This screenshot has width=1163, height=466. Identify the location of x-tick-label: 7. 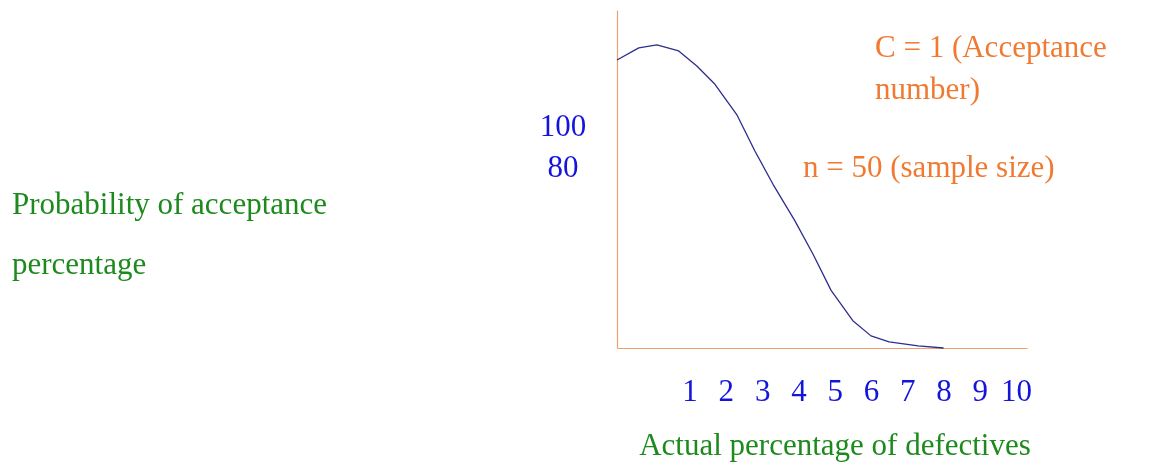
(908, 390).